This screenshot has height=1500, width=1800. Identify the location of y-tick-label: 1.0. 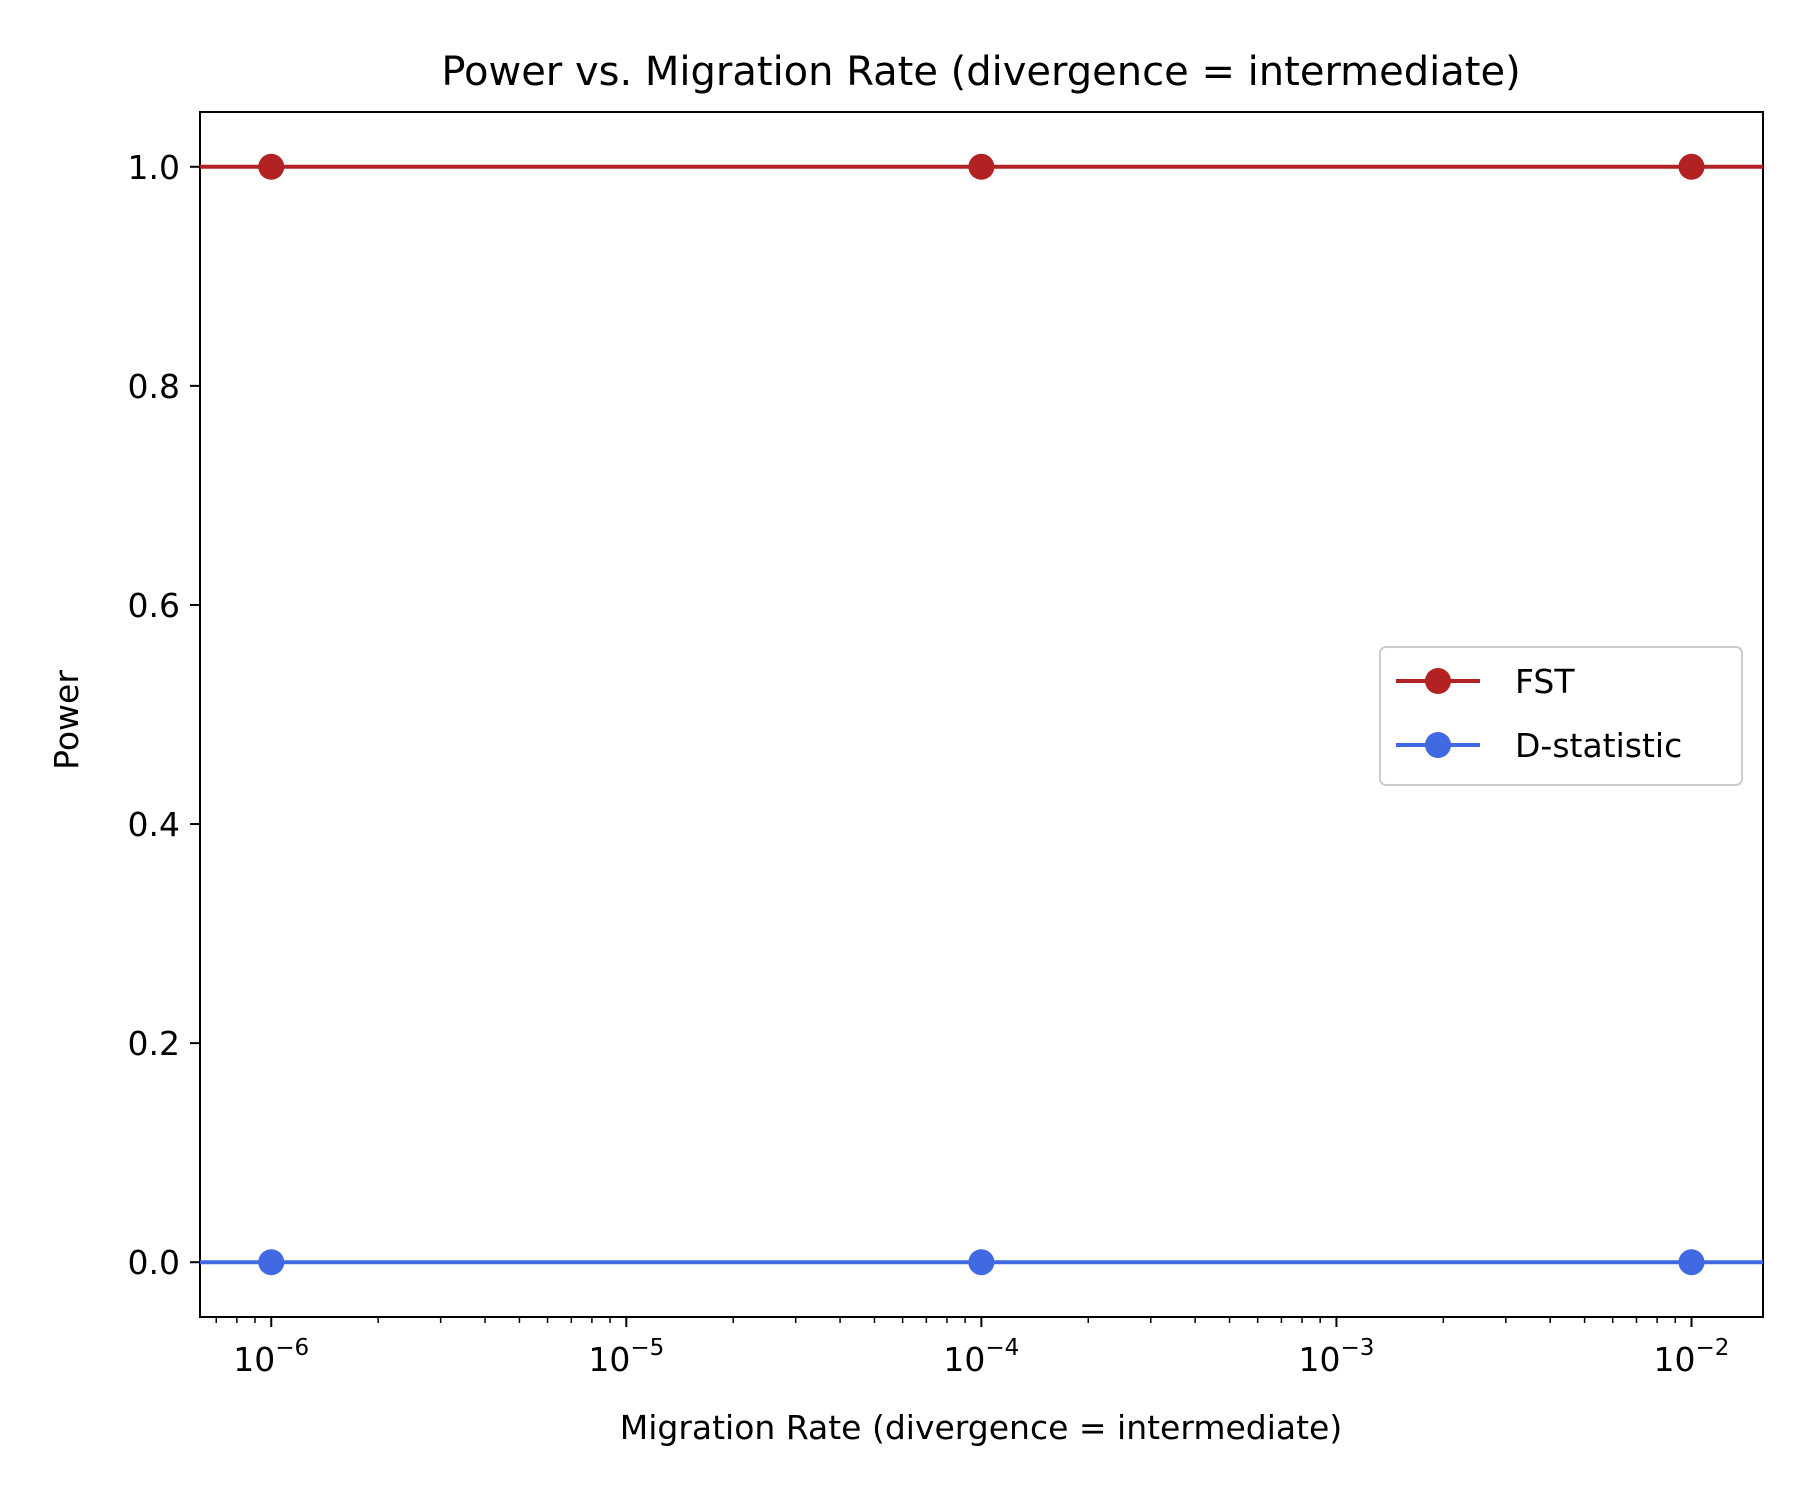
(154, 167).